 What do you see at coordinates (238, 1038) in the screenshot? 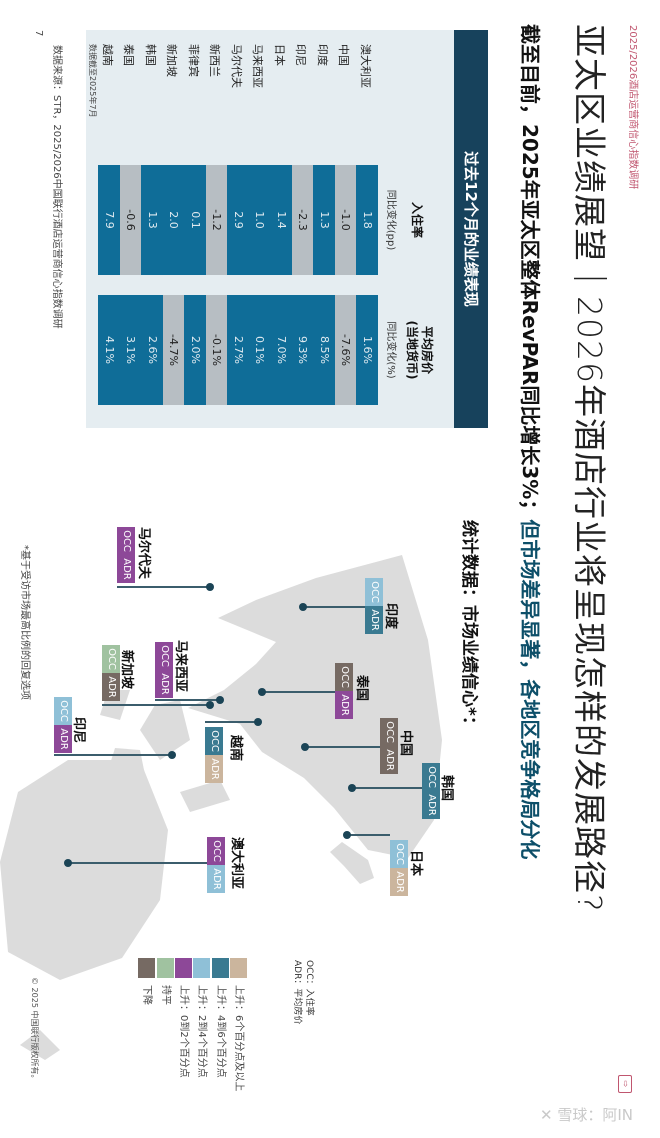
I see `legend-label: 上升：6个百分点及以上` at bounding box center [238, 1038].